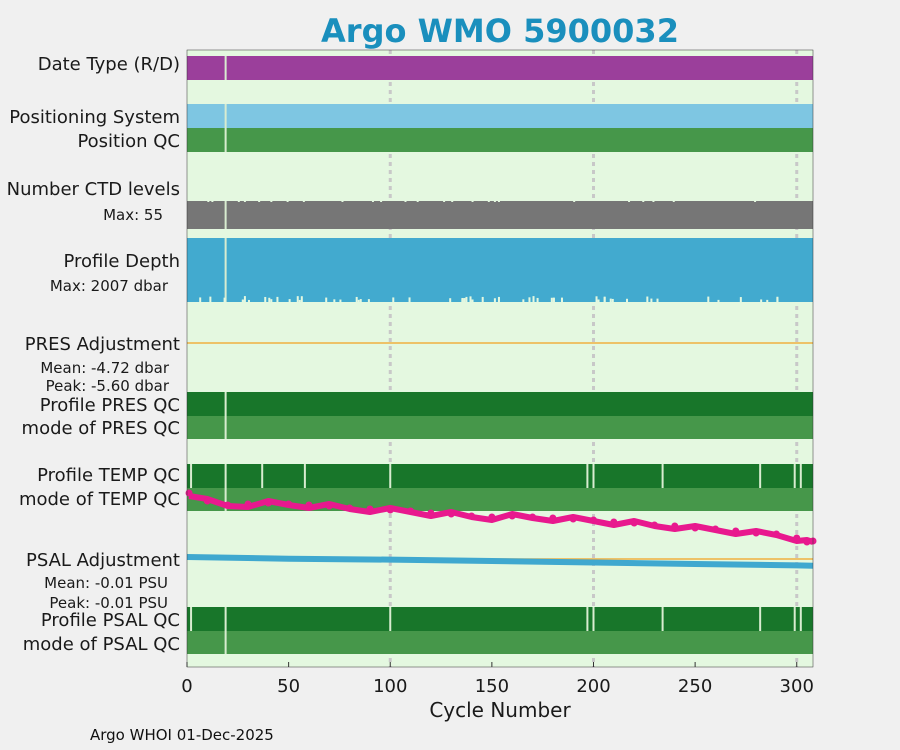 Image resolution: width=900 pixels, height=750 pixels. What do you see at coordinates (500, 619) in the screenshot?
I see `band-profile-psal-qc` at bounding box center [500, 619].